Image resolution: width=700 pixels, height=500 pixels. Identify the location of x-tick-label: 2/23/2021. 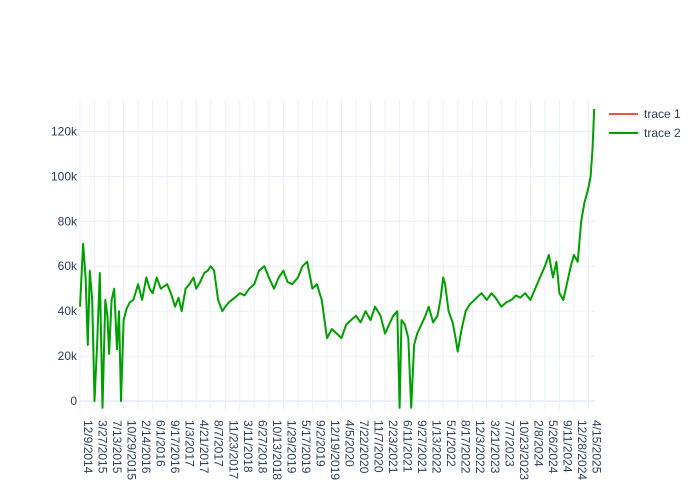
(393, 447).